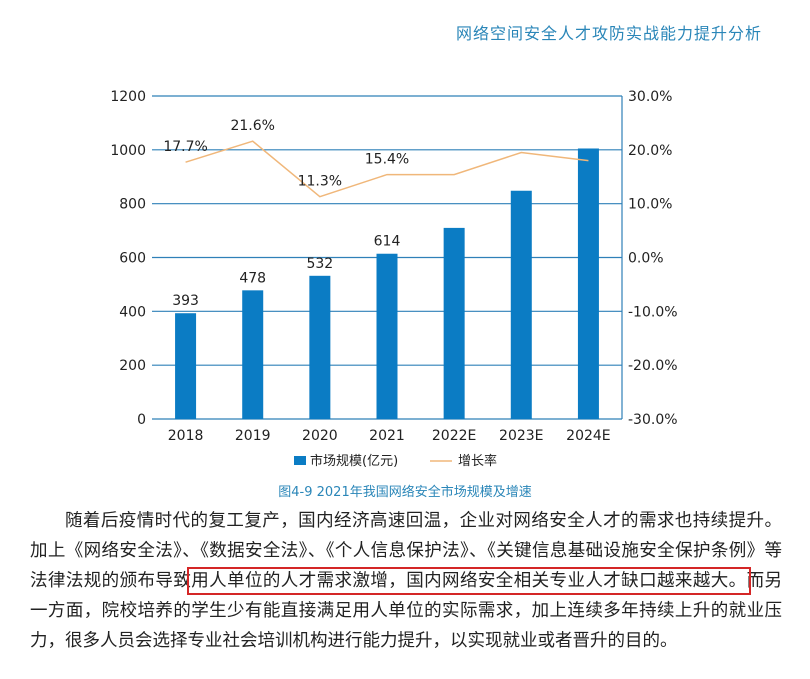  What do you see at coordinates (387, 436) in the screenshot?
I see `x-tick-label: 2021` at bounding box center [387, 436].